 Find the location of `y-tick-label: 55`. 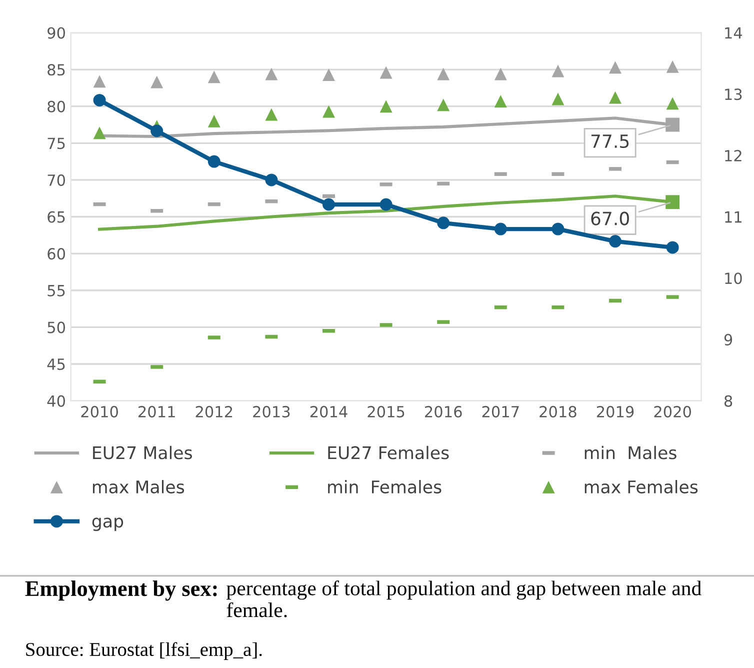

y-tick-label: 55 is located at coordinates (56, 290).